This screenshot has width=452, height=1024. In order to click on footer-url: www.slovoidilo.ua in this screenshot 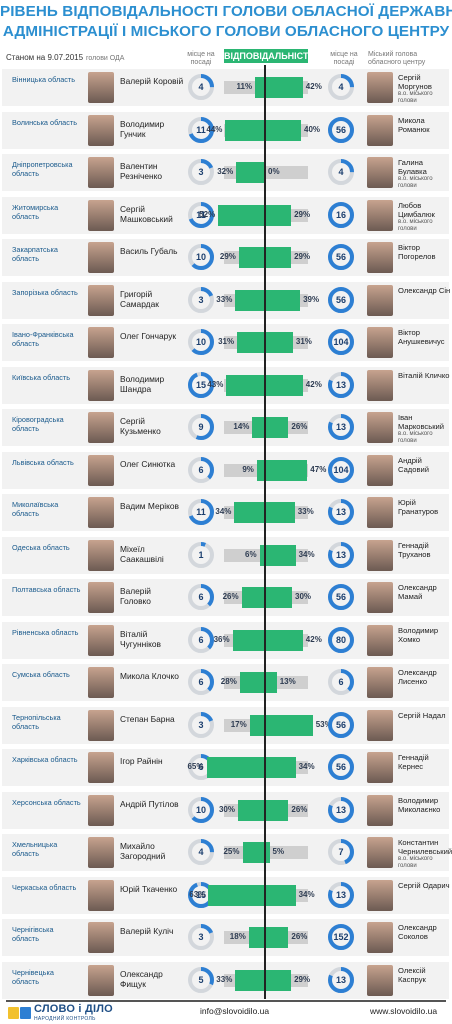, I will do `click(404, 1011)`.